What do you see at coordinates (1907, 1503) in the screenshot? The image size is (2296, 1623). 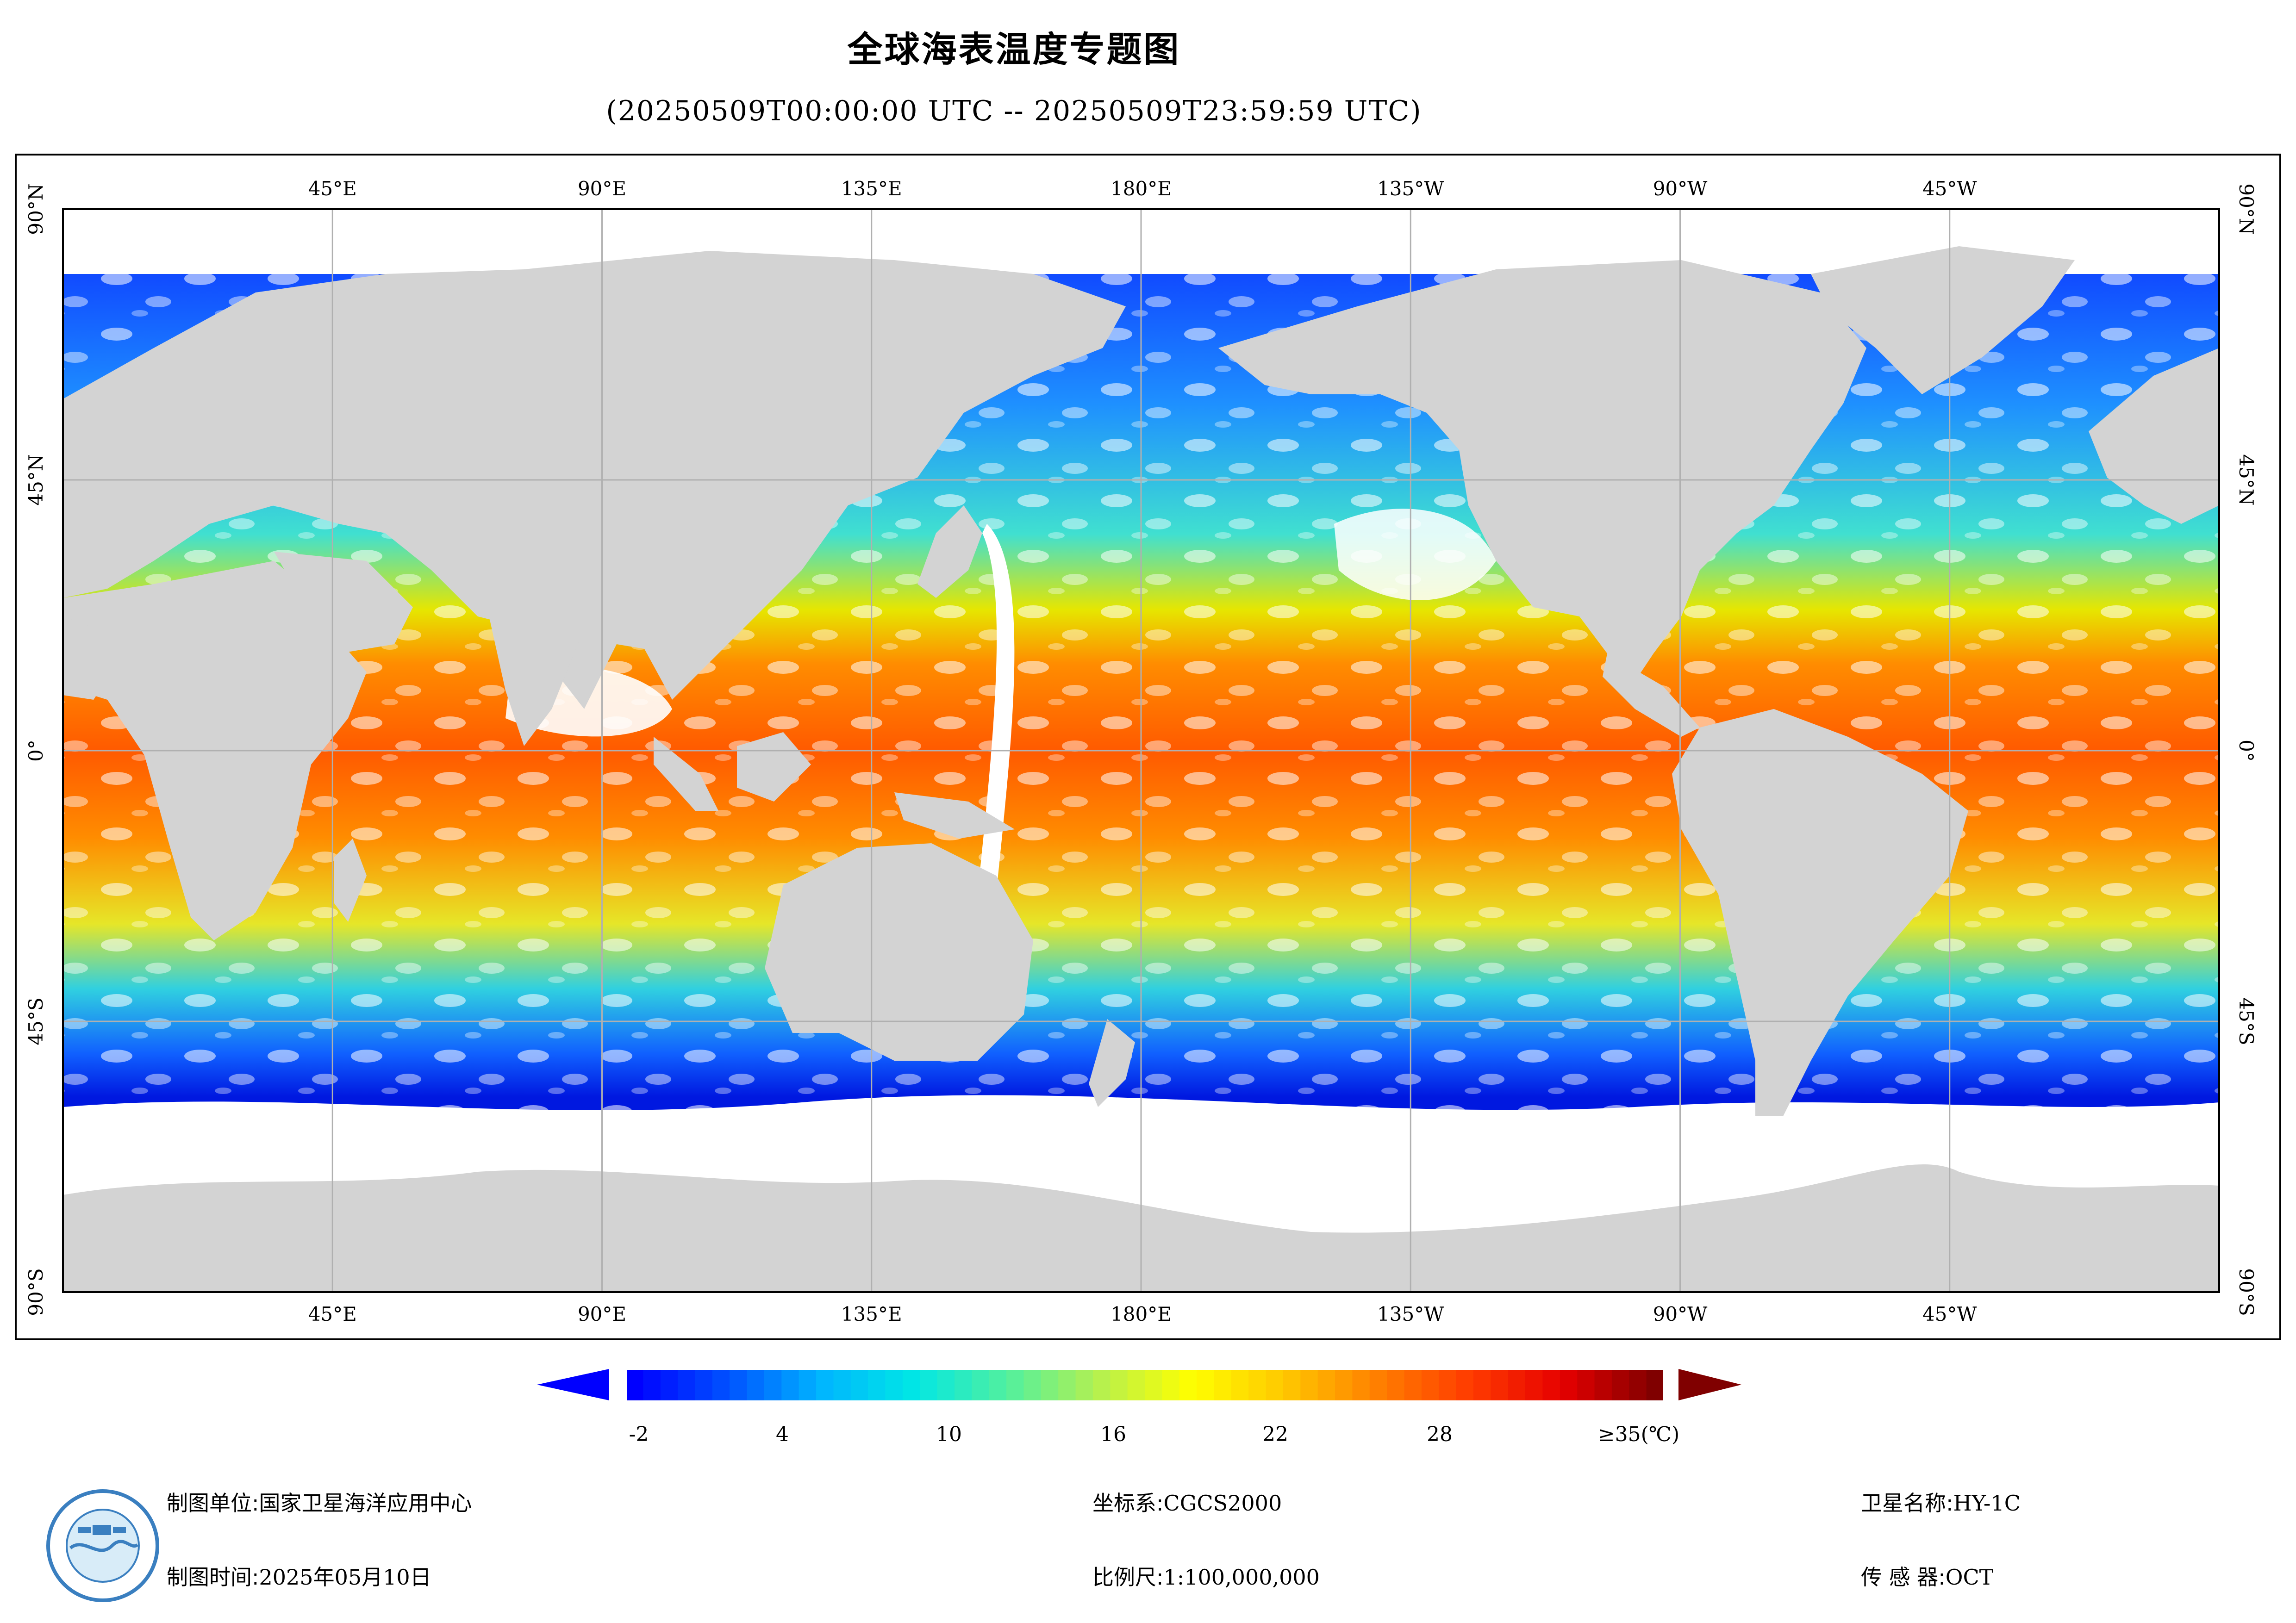 I see `footer-satellite-label: 卫星名称:` at bounding box center [1907, 1503].